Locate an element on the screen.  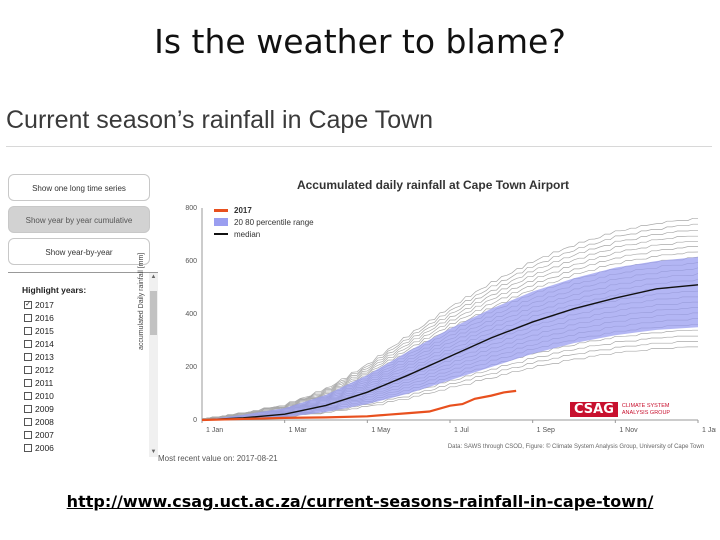
year-checkbox-row: 2010 is located at coordinates (39, 395).